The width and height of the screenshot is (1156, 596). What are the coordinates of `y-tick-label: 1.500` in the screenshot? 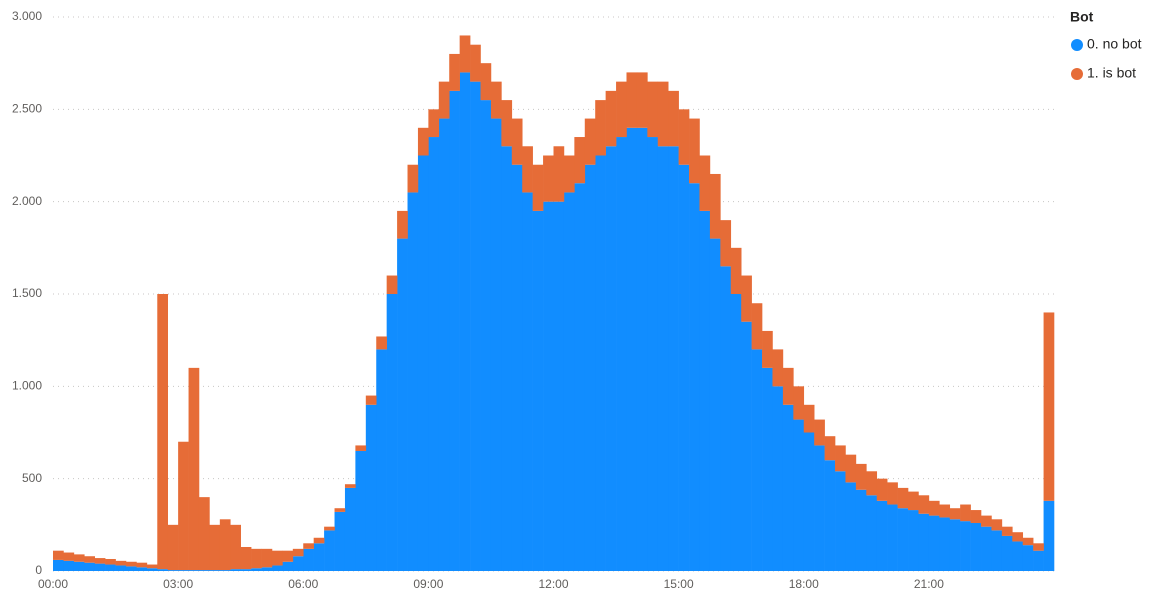 It's located at (27, 293).